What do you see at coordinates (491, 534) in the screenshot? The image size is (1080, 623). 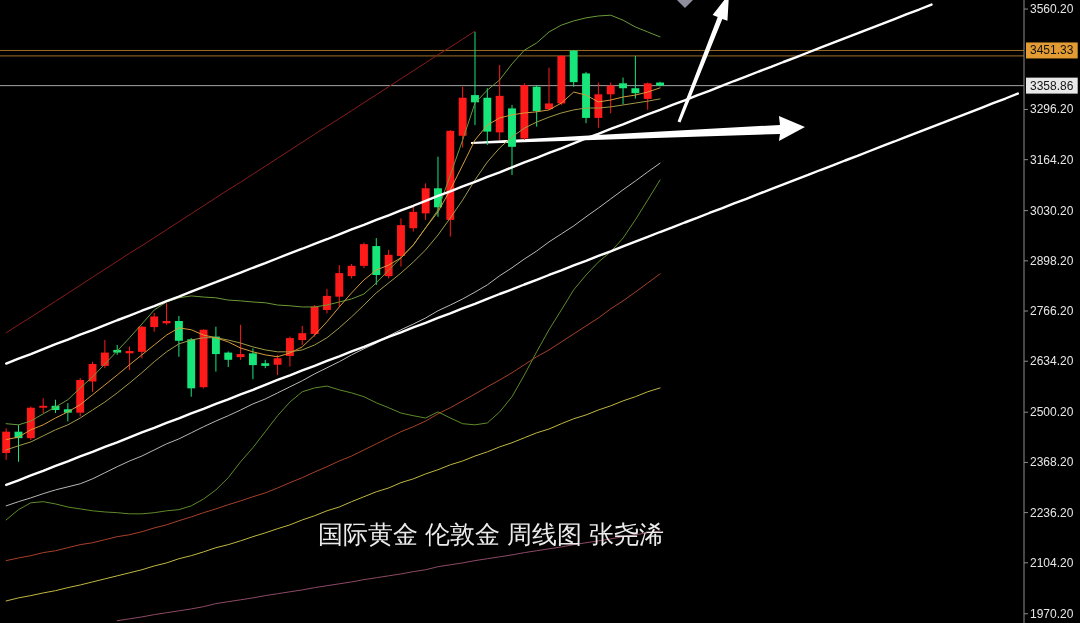 I see `caption: 国际黄金 伦敦金 周线图 张尧浠` at bounding box center [491, 534].